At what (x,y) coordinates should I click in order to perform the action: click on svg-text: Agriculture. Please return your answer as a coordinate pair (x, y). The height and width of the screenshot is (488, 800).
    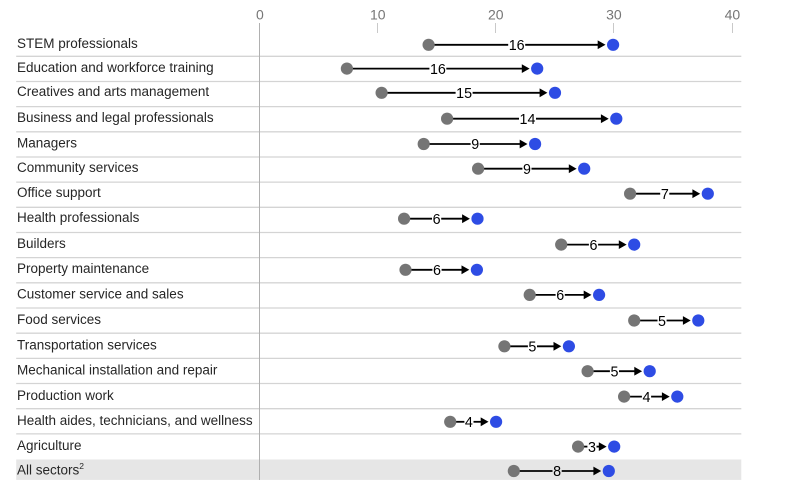
    Looking at the image, I should click on (49, 445).